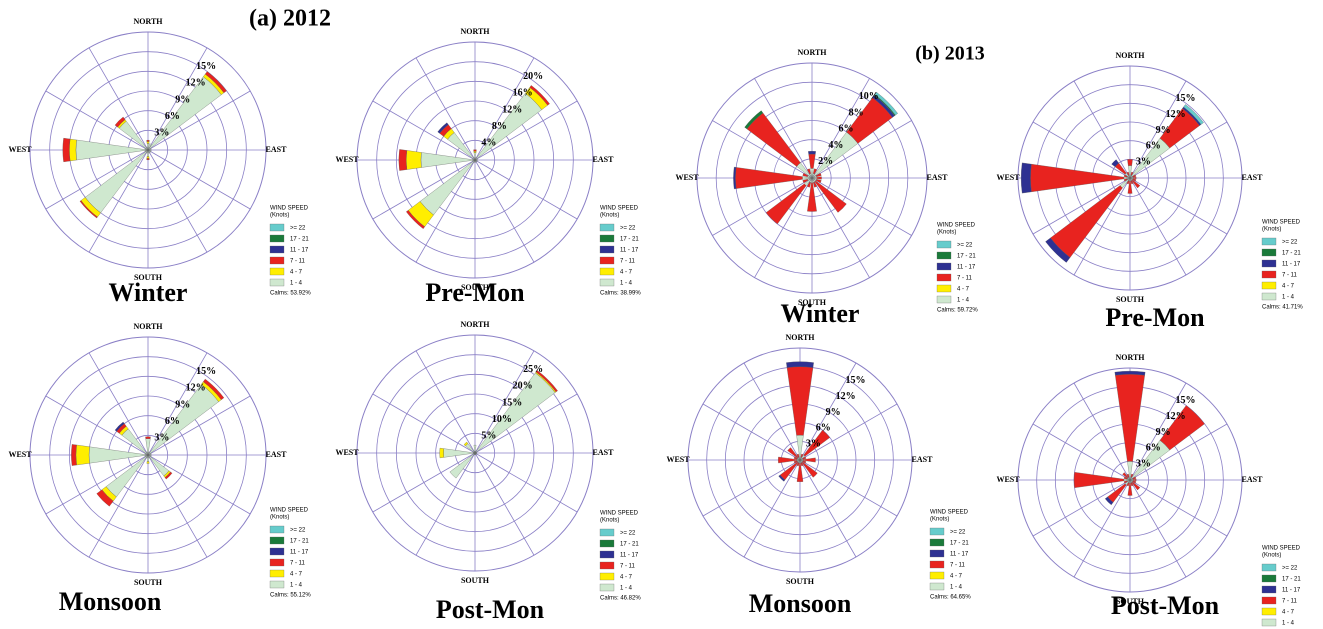 The width and height of the screenshot is (1323, 629). I want to click on ring-label: 4%, so click(835, 145).